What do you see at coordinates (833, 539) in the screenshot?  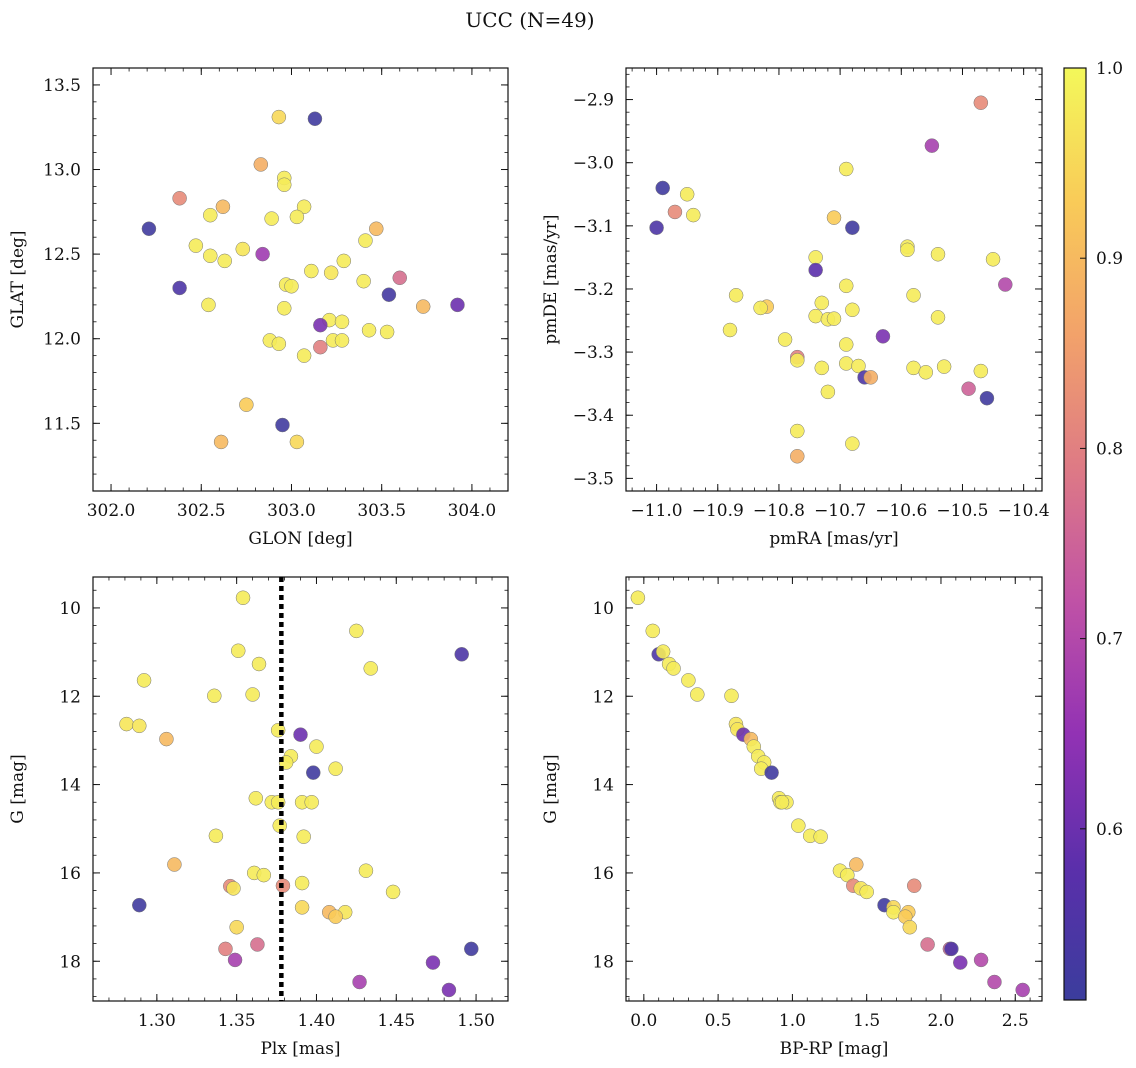 I see `x-axis-label: pmRA [mas/yr]` at bounding box center [833, 539].